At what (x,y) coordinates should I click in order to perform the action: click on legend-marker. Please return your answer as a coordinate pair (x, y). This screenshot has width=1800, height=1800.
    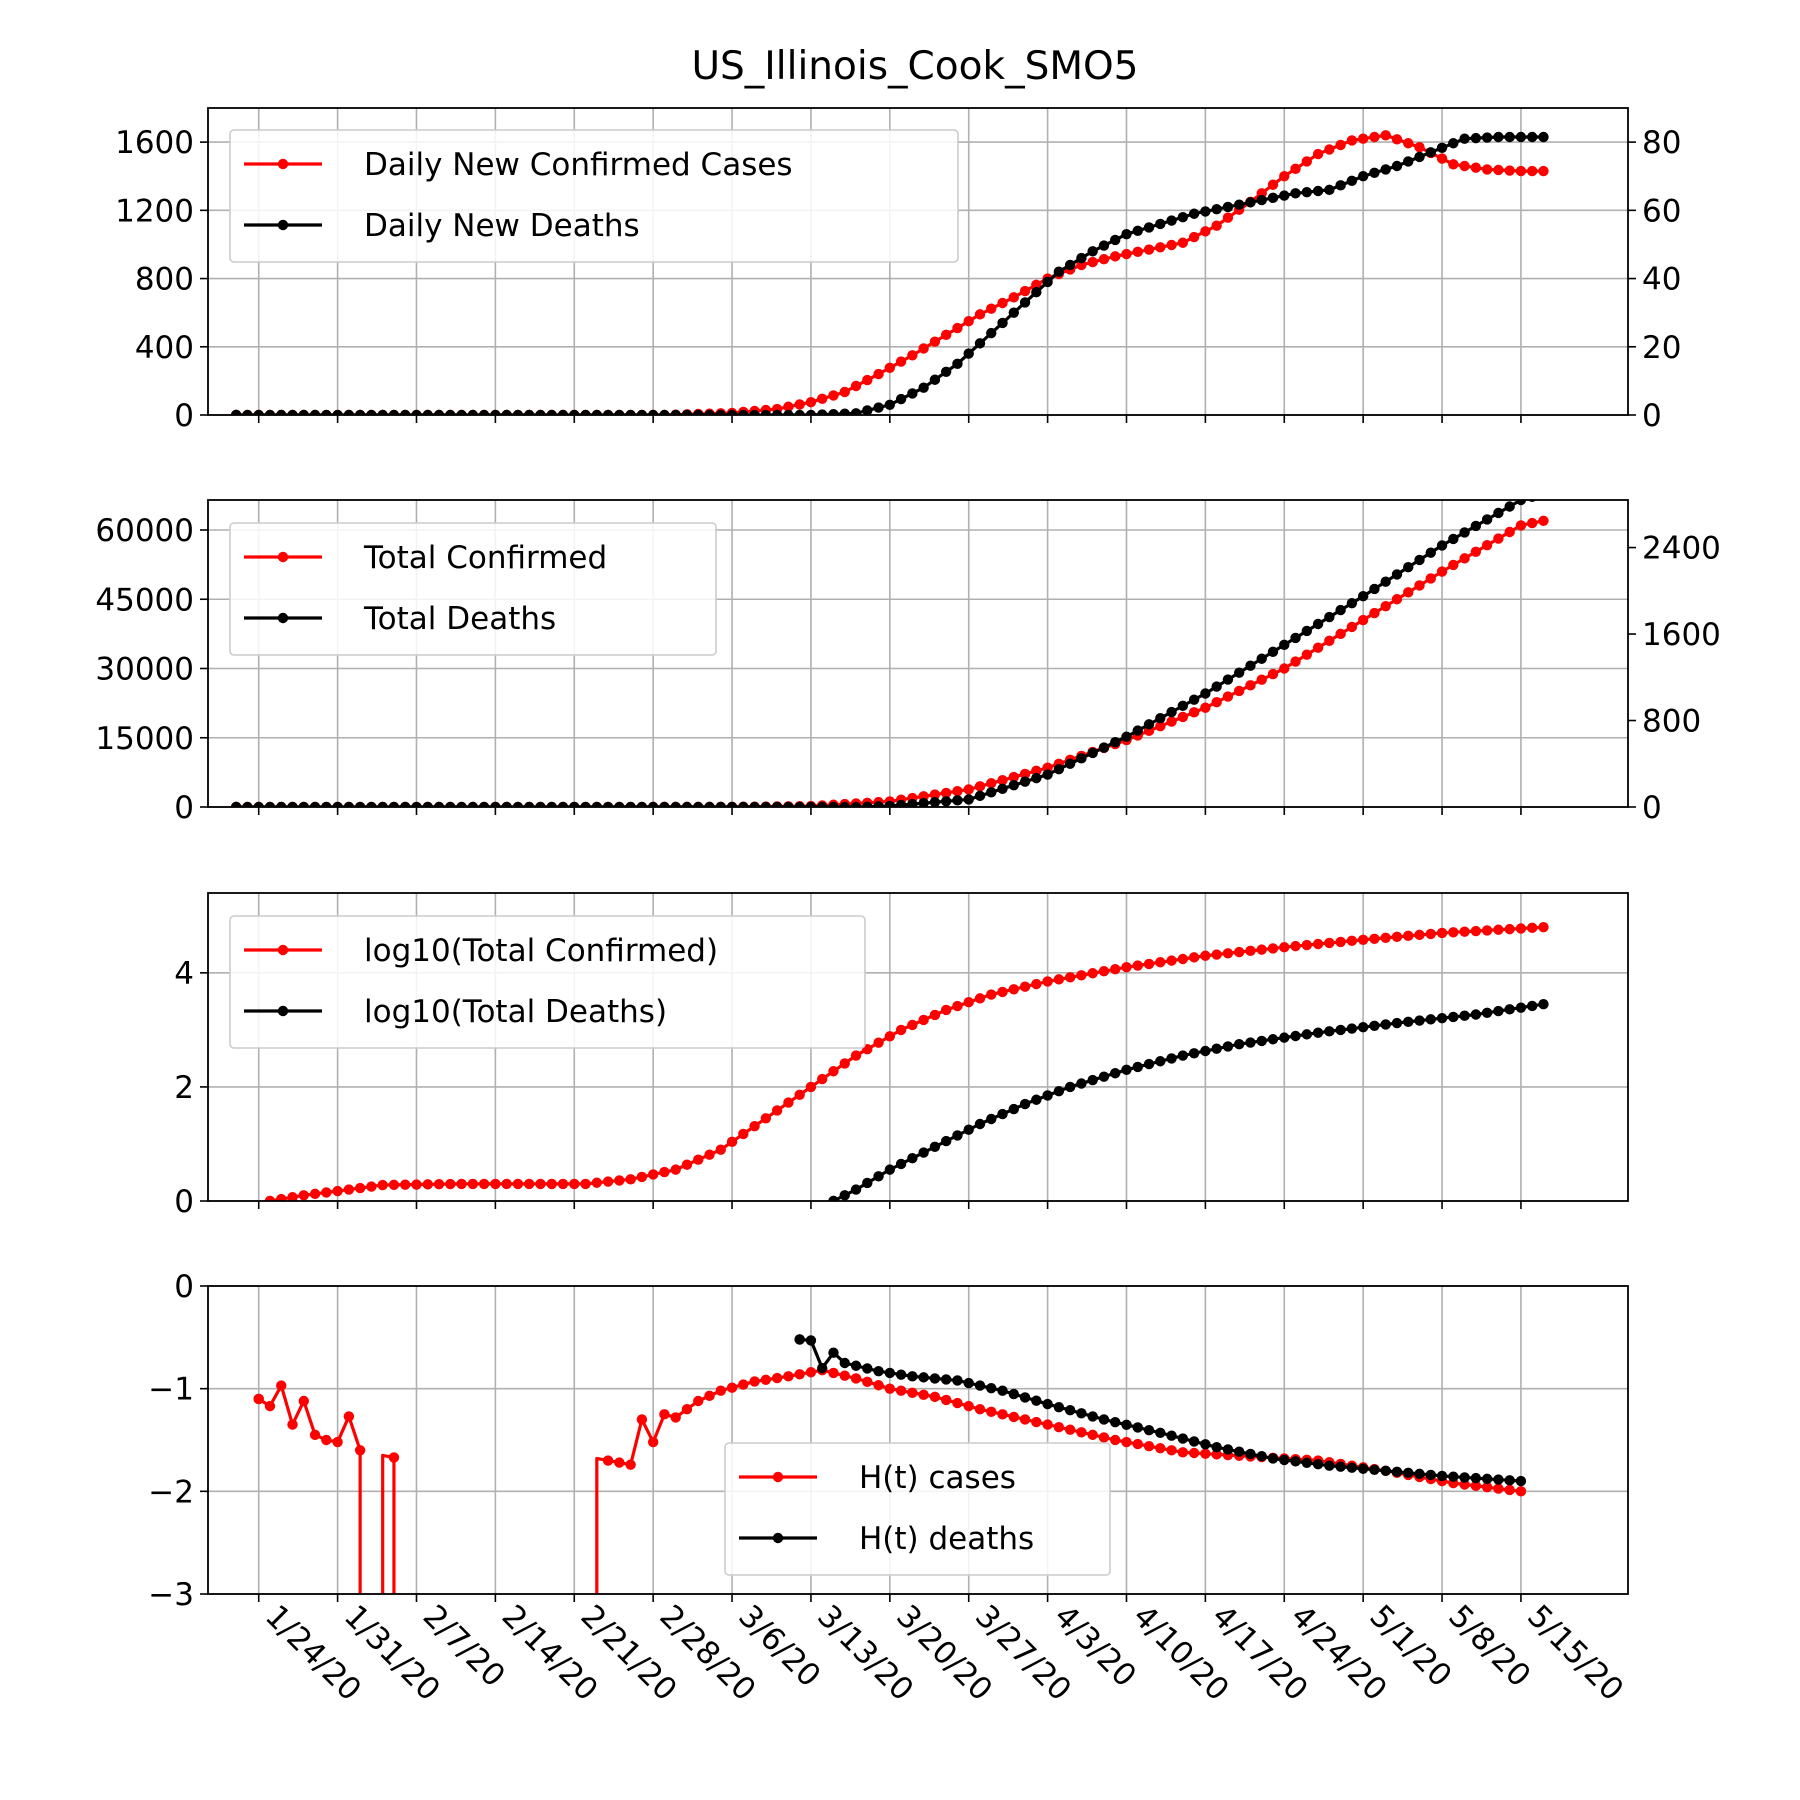
    Looking at the image, I should click on (283, 950).